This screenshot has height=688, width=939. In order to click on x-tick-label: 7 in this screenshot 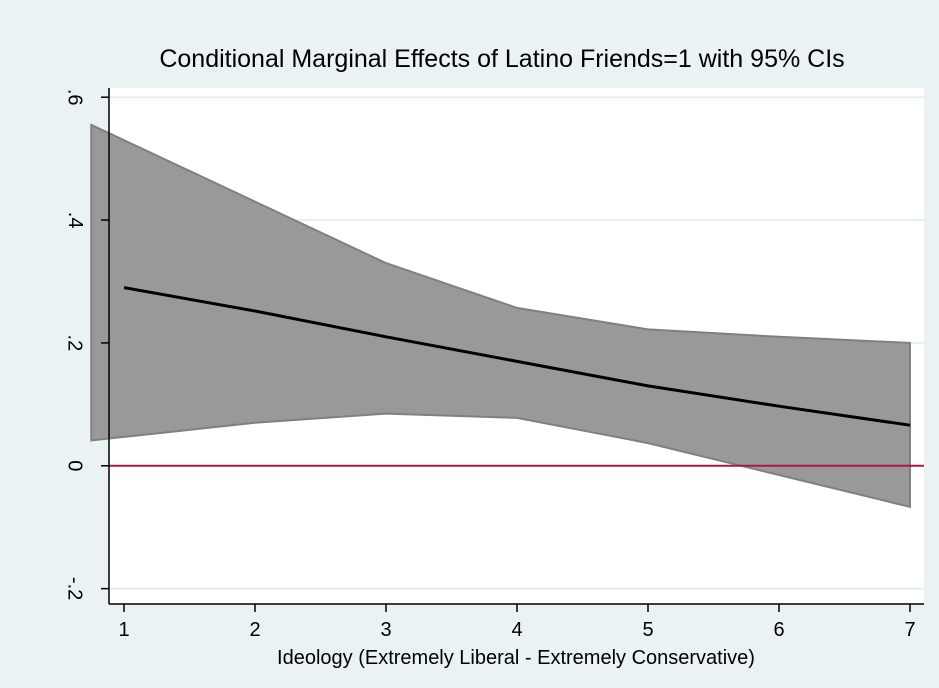, I will do `click(909, 630)`.